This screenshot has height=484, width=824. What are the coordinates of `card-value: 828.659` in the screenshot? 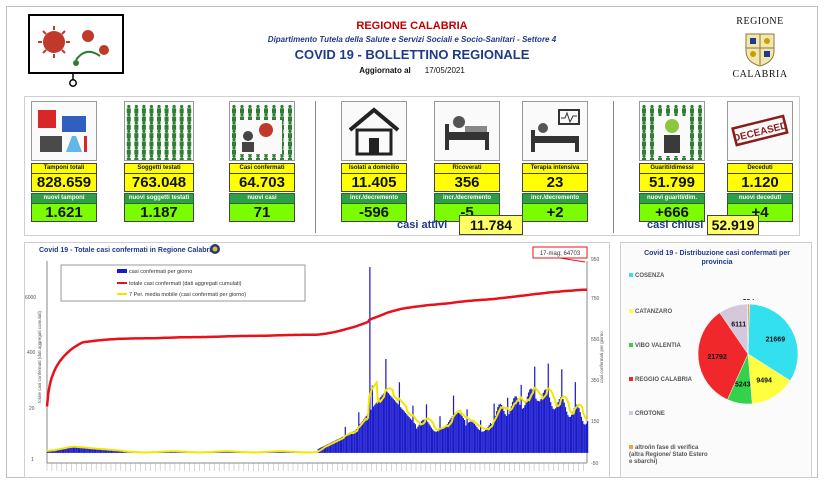 It's located at (64, 183).